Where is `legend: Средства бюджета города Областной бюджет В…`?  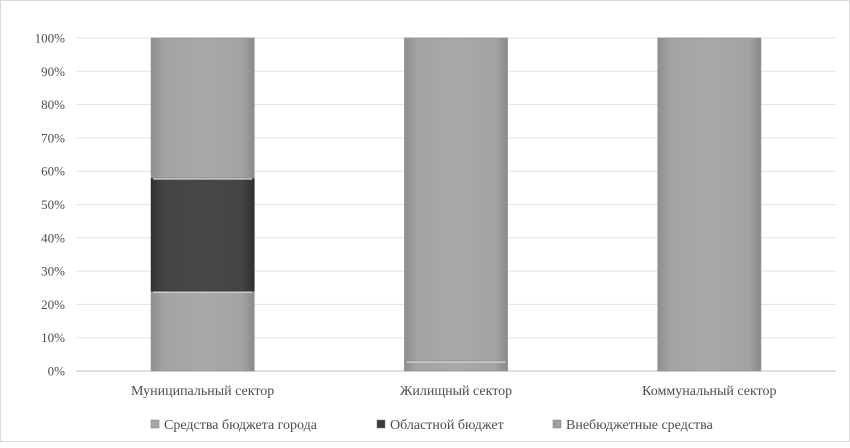 legend: Средства бюджета города Областной бюджет В… is located at coordinates (432, 425).